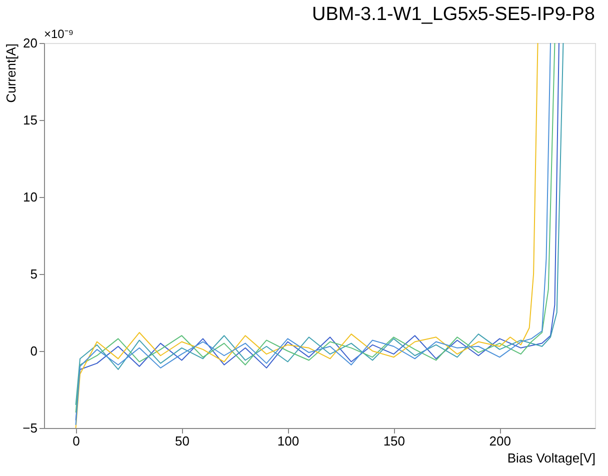 Image resolution: width=608 pixels, height=476 pixels. I want to click on y-tick-label: −5, so click(30, 428).